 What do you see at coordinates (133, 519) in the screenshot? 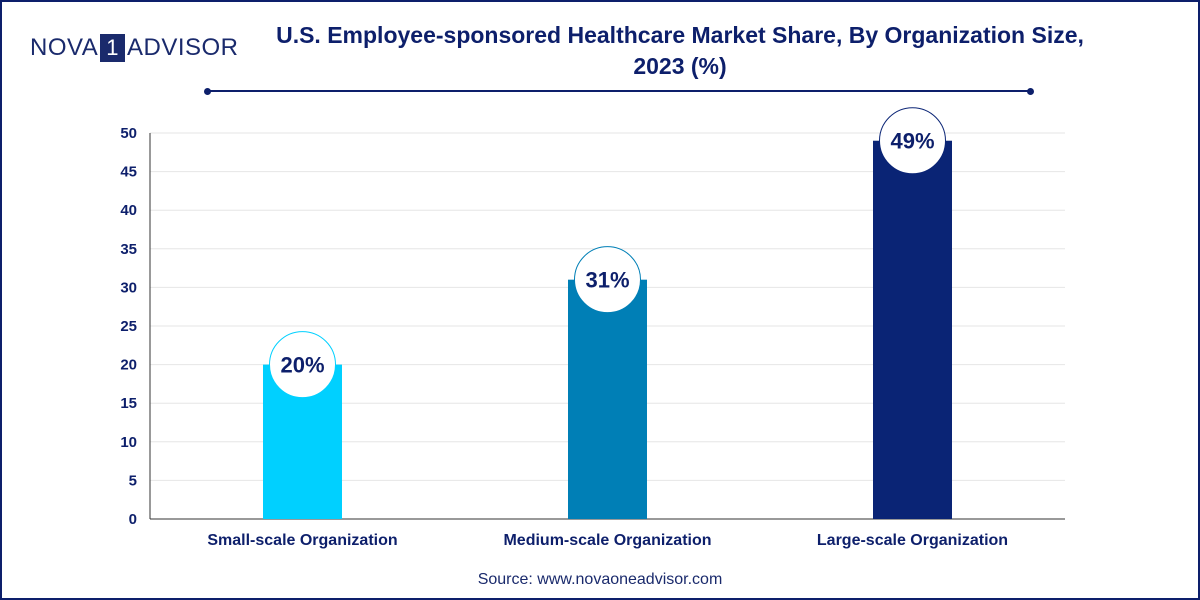
I see `y-tick-label: 0` at bounding box center [133, 519].